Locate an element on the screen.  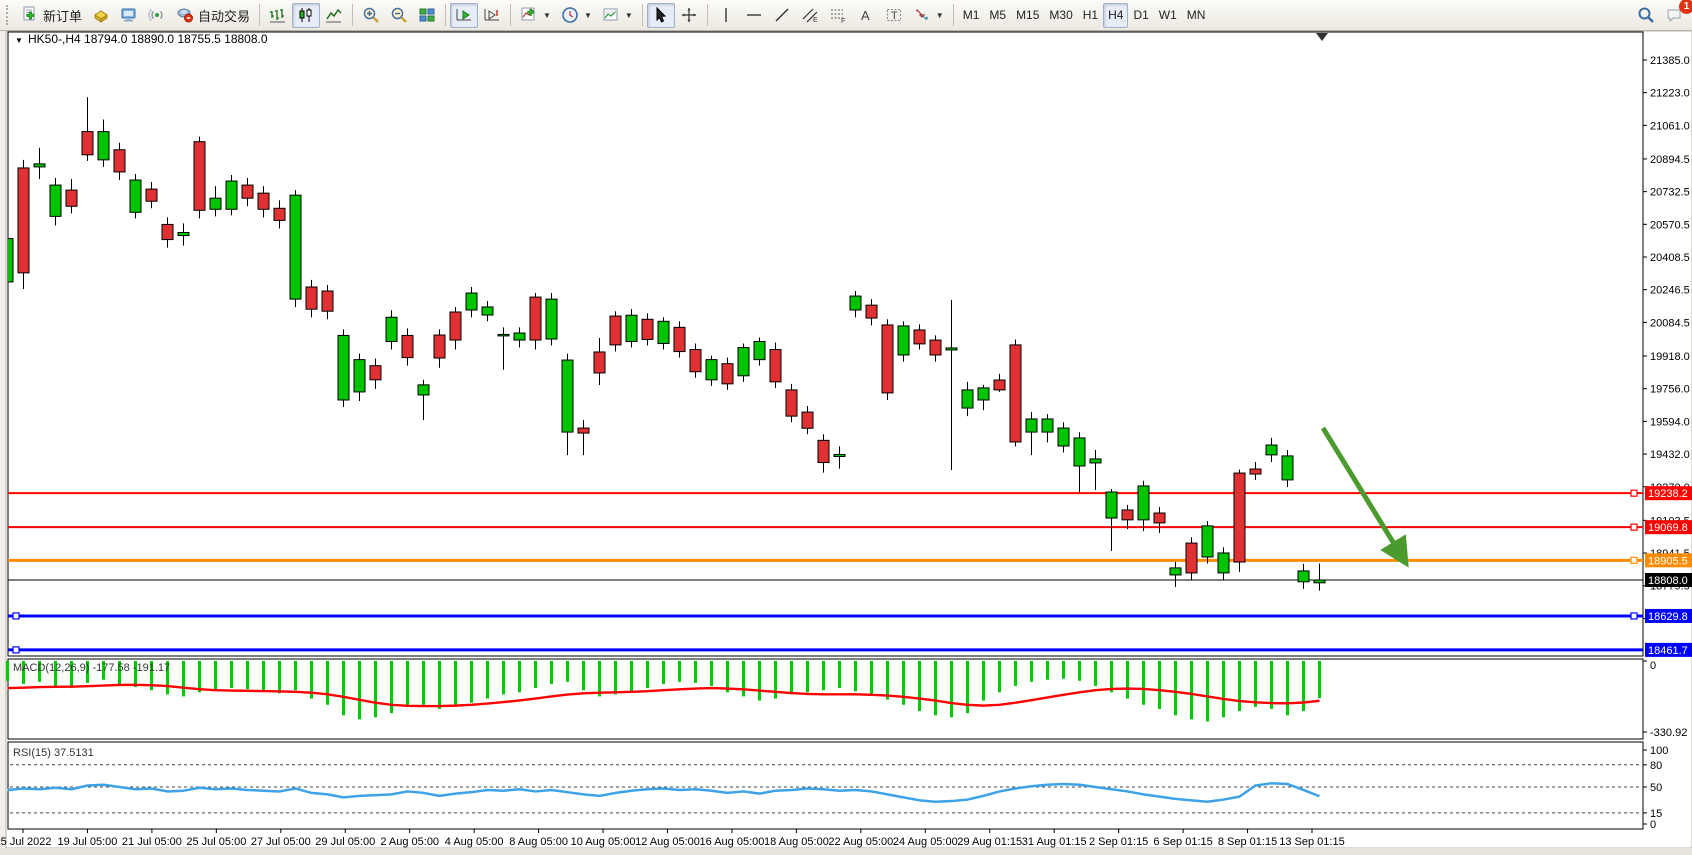
deposit-button is located at coordinates (101, 15).